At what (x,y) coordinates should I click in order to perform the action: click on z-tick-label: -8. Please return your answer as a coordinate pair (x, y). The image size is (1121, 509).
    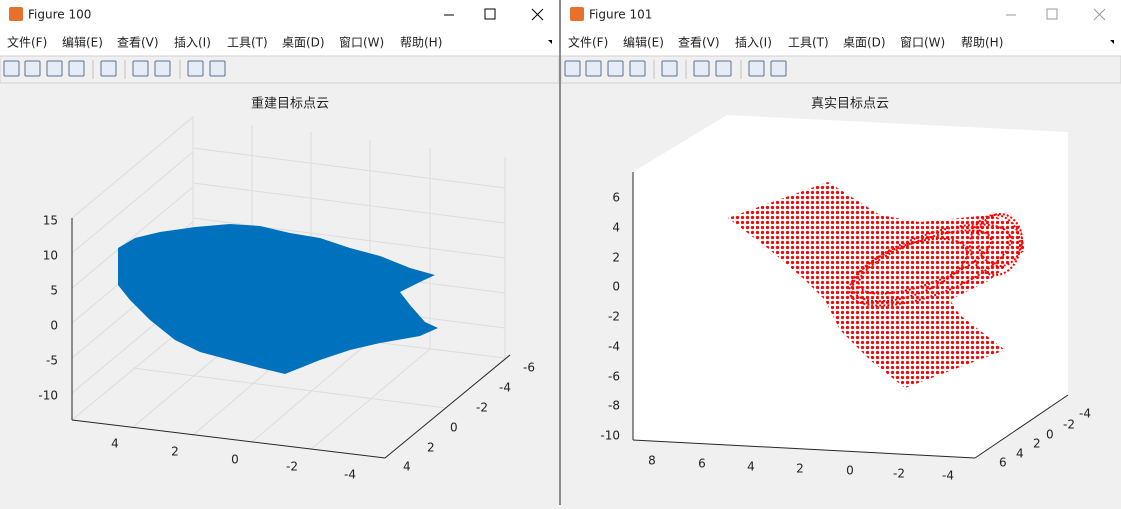
    Looking at the image, I should click on (614, 406).